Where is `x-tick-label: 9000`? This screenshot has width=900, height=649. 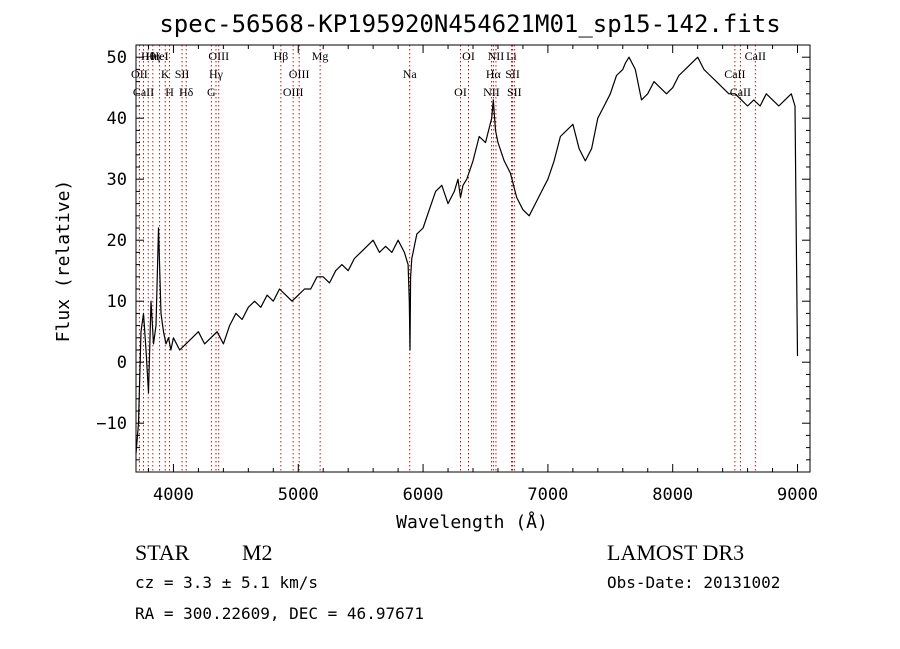 x-tick-label: 9000 is located at coordinates (797, 495).